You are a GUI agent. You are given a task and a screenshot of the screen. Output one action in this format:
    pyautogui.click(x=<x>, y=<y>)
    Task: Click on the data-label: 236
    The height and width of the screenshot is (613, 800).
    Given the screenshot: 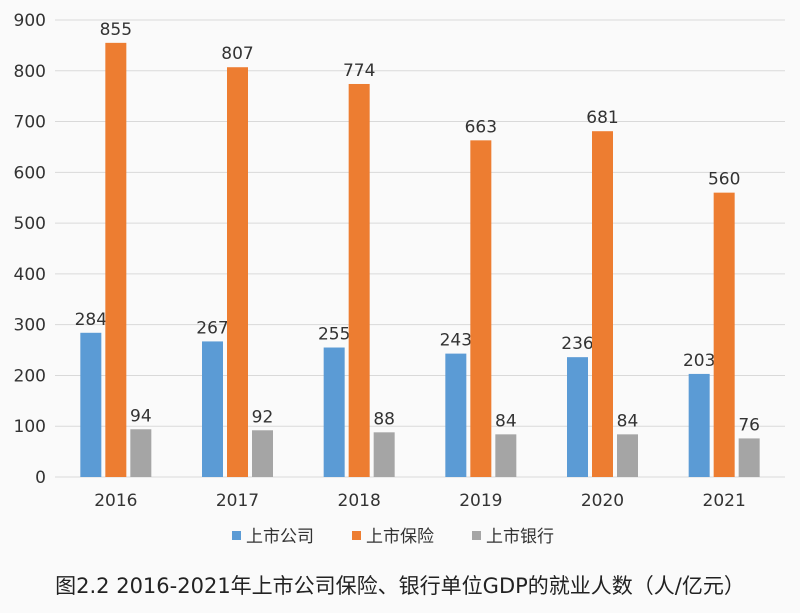 What is the action you would take?
    pyautogui.click(x=577, y=344)
    